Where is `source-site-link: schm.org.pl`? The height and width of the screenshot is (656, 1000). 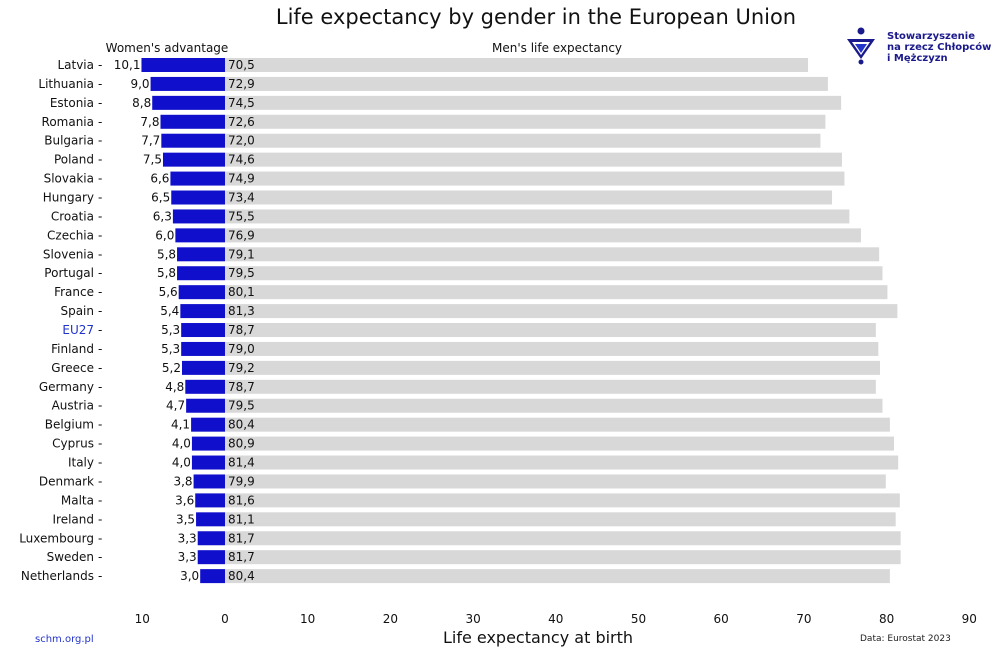
source-site-link: schm.org.pl is located at coordinates (64, 639).